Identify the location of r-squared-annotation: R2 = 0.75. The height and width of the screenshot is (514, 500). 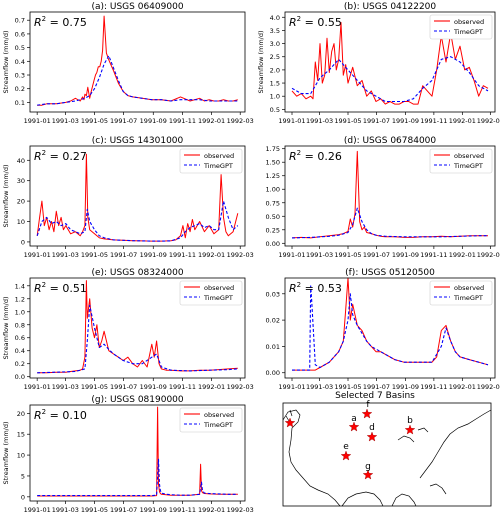
(60, 22).